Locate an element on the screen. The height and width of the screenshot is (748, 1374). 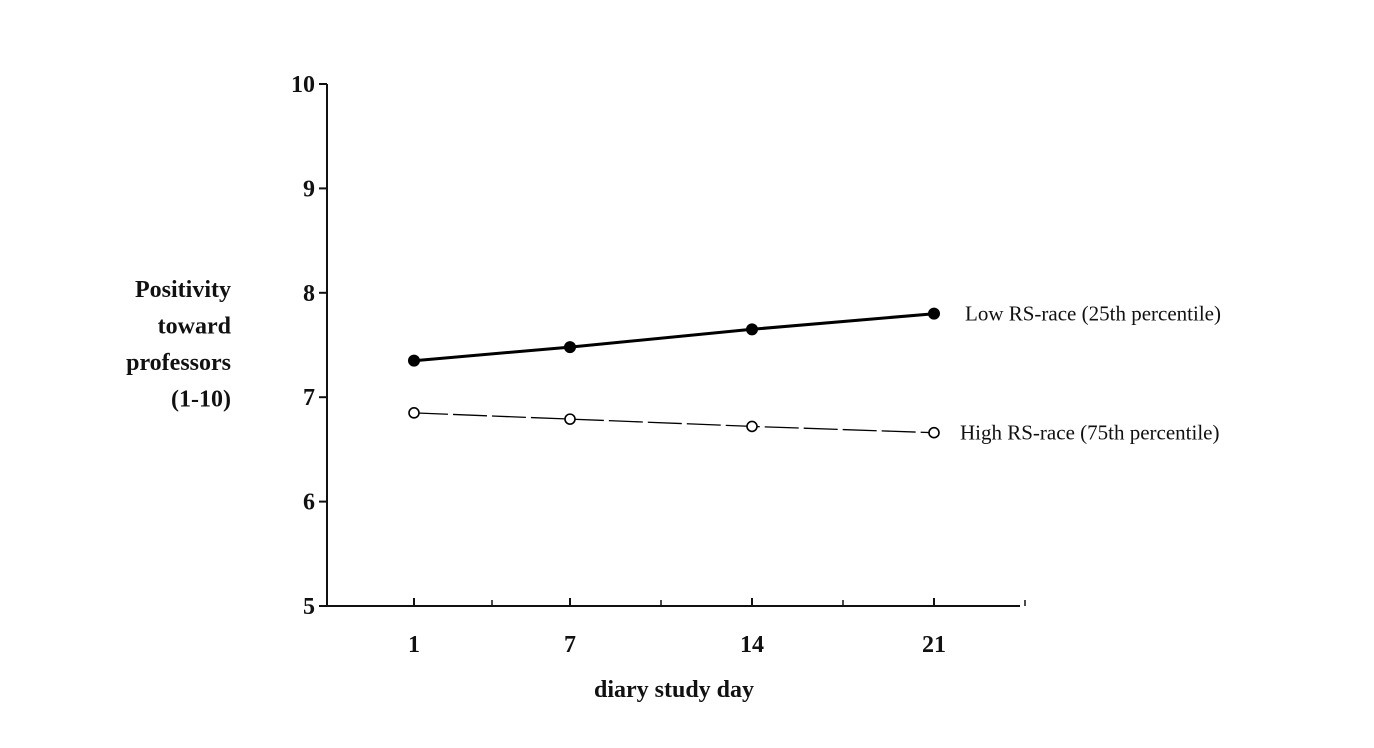
series-label: Low RS-race (25th percentile) is located at coordinates (1093, 314).